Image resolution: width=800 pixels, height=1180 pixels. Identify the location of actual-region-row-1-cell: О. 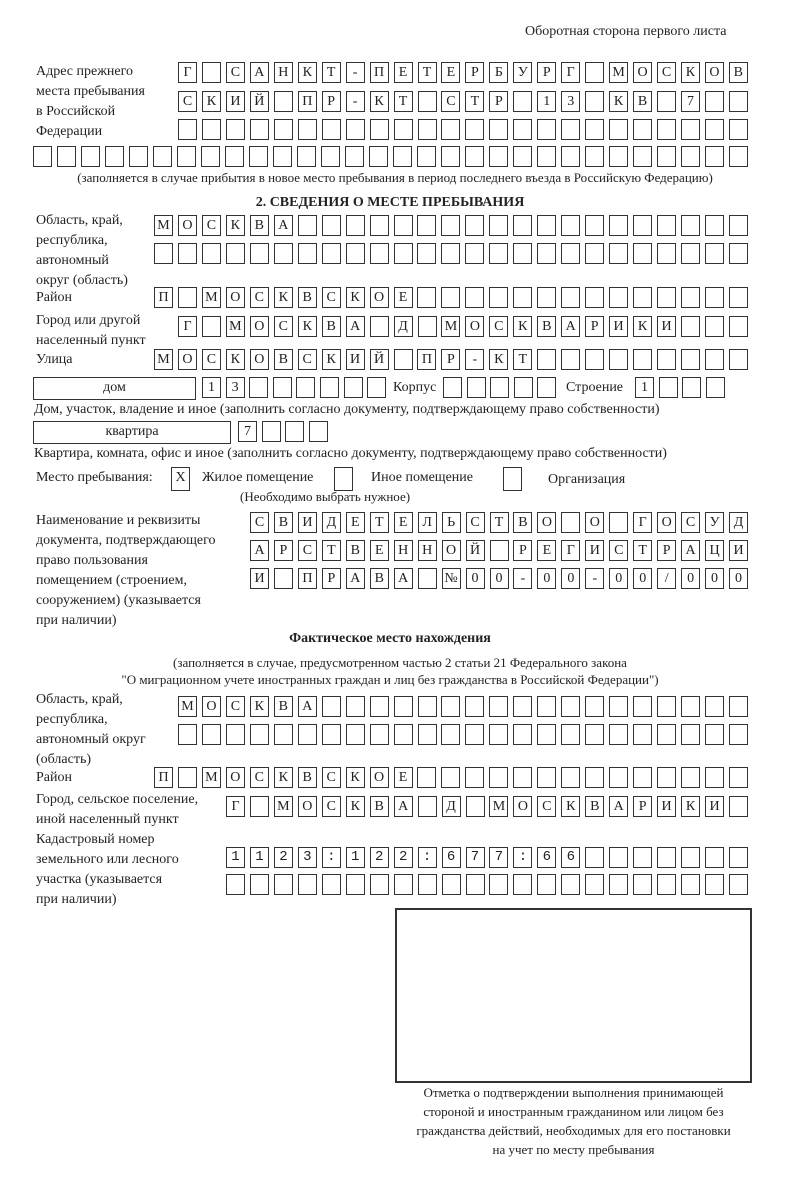
(211, 706).